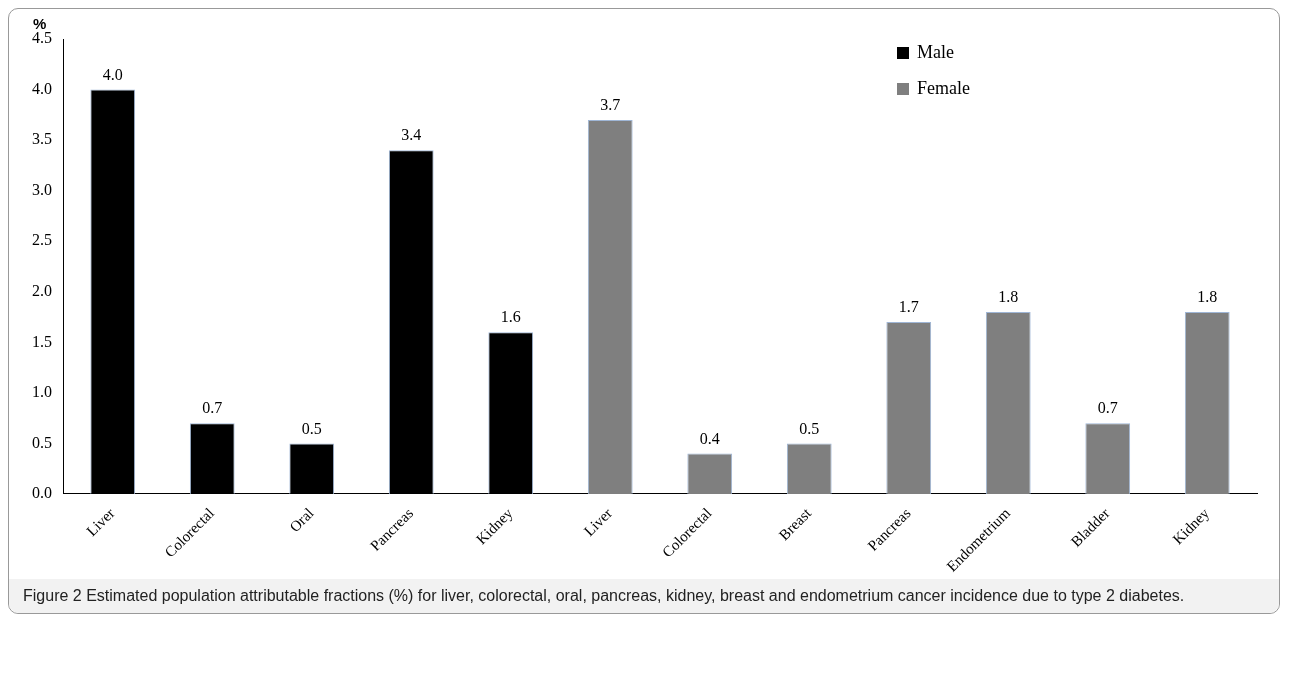 The image size is (1290, 681). What do you see at coordinates (112, 74) in the screenshot?
I see `data-label: 4.0` at bounding box center [112, 74].